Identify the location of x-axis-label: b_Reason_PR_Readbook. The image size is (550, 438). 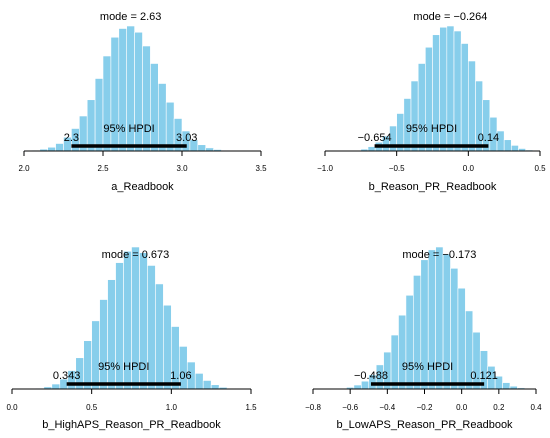
(433, 187).